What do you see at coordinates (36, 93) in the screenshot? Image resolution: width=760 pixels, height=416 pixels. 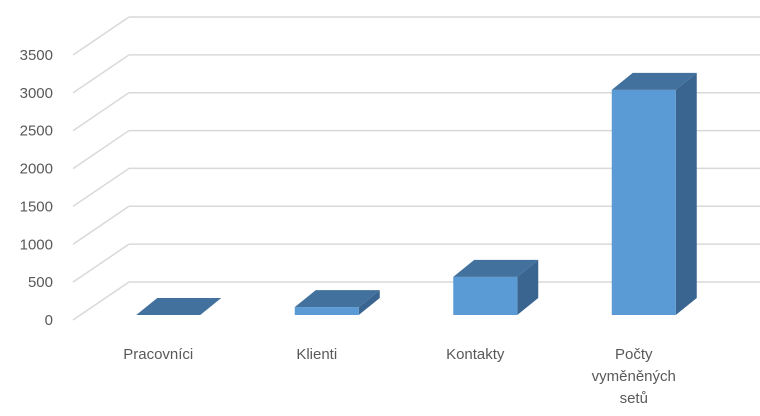 I see `y-tick-label: 3000` at bounding box center [36, 93].